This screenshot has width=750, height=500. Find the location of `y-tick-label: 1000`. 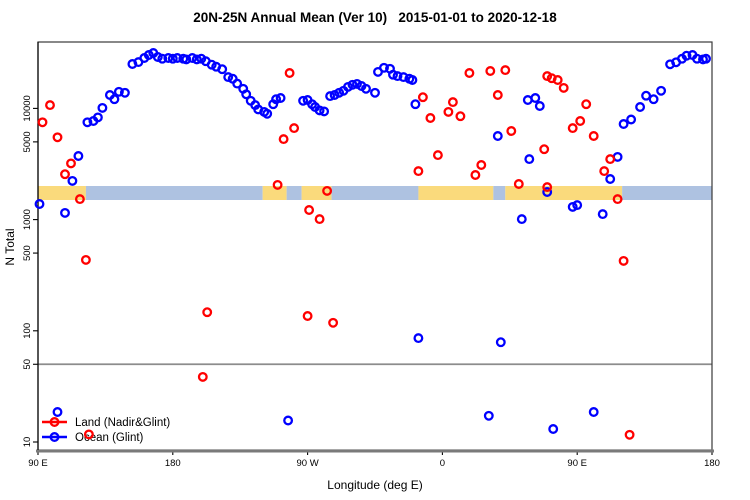

y-tick-label: 1000 is located at coordinates (27, 219).